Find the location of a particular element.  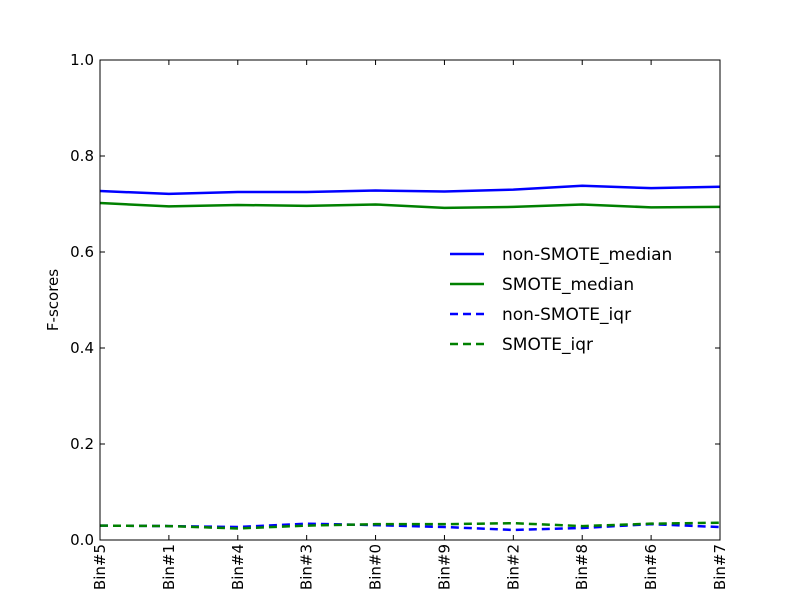

y-axis-label: F-scores is located at coordinates (53, 300).